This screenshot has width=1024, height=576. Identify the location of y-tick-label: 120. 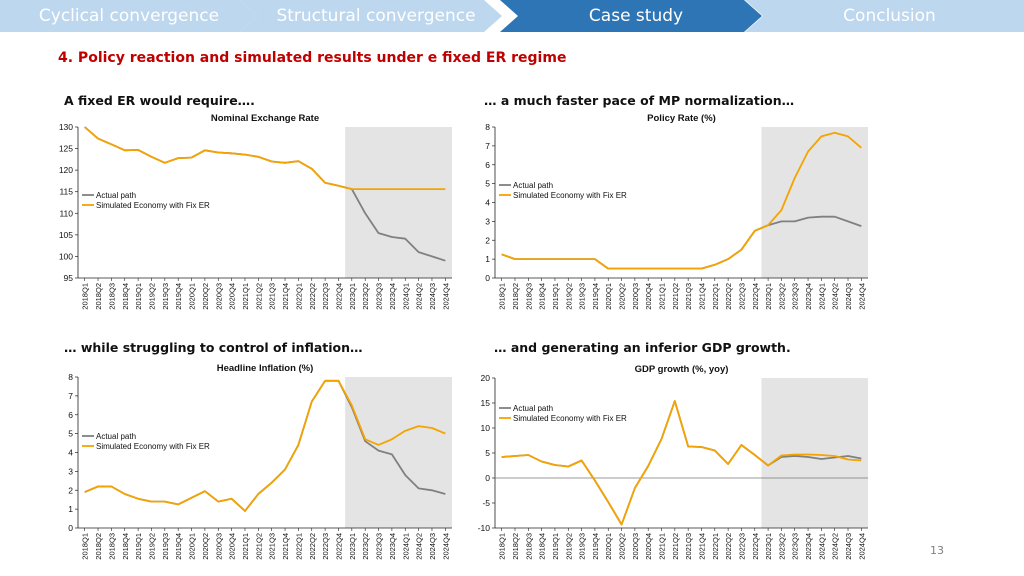
(66, 170).